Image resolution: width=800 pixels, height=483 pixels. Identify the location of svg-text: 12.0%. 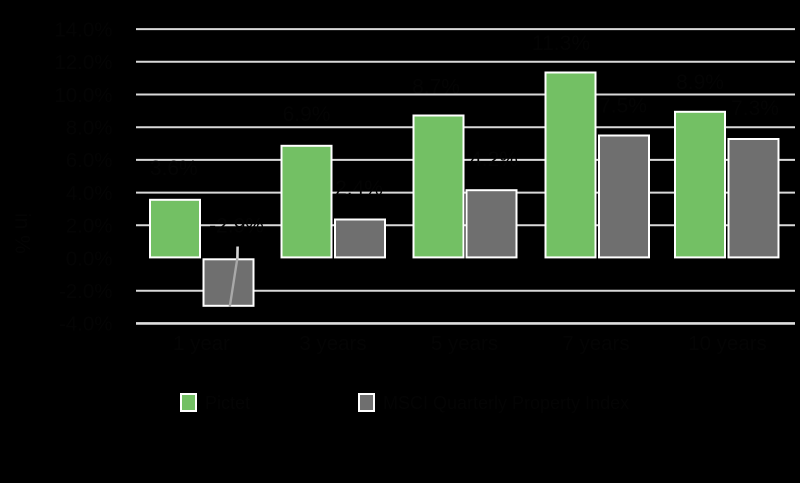
(83, 62).